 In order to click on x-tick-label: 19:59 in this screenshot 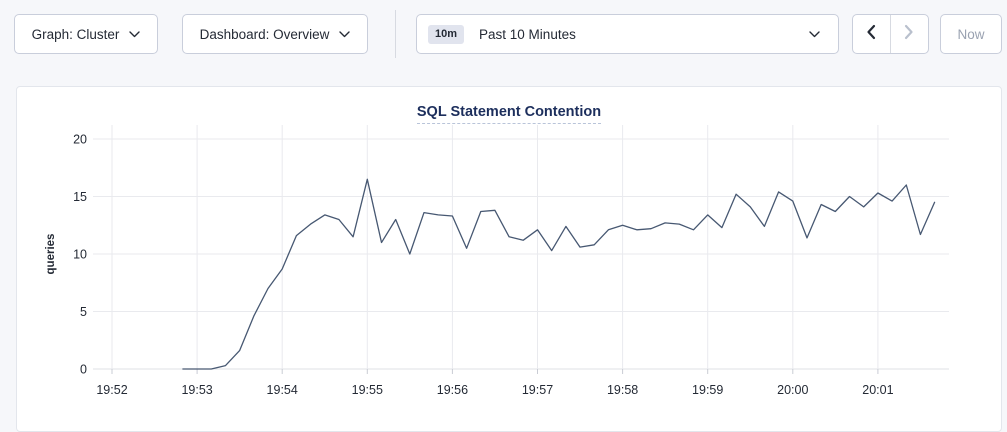, I will do `click(707, 390)`.